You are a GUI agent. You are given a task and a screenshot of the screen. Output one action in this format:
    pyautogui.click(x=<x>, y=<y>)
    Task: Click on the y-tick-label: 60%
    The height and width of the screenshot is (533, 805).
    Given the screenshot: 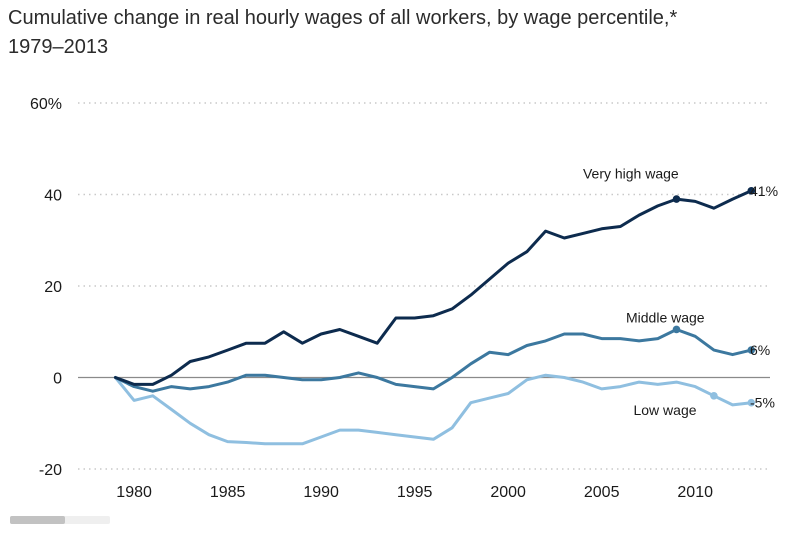 What is the action you would take?
    pyautogui.click(x=46, y=104)
    